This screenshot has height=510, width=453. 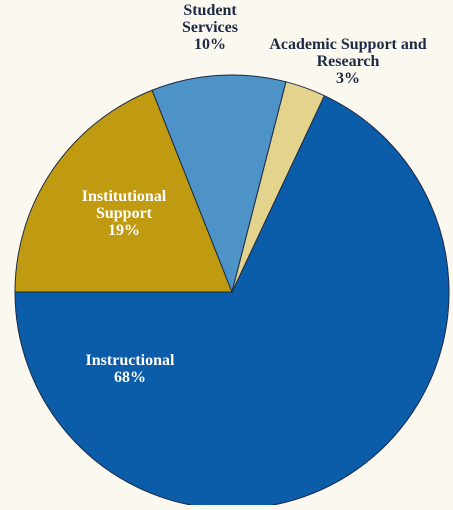 What do you see at coordinates (348, 78) in the screenshot?
I see `value-label: 3%` at bounding box center [348, 78].